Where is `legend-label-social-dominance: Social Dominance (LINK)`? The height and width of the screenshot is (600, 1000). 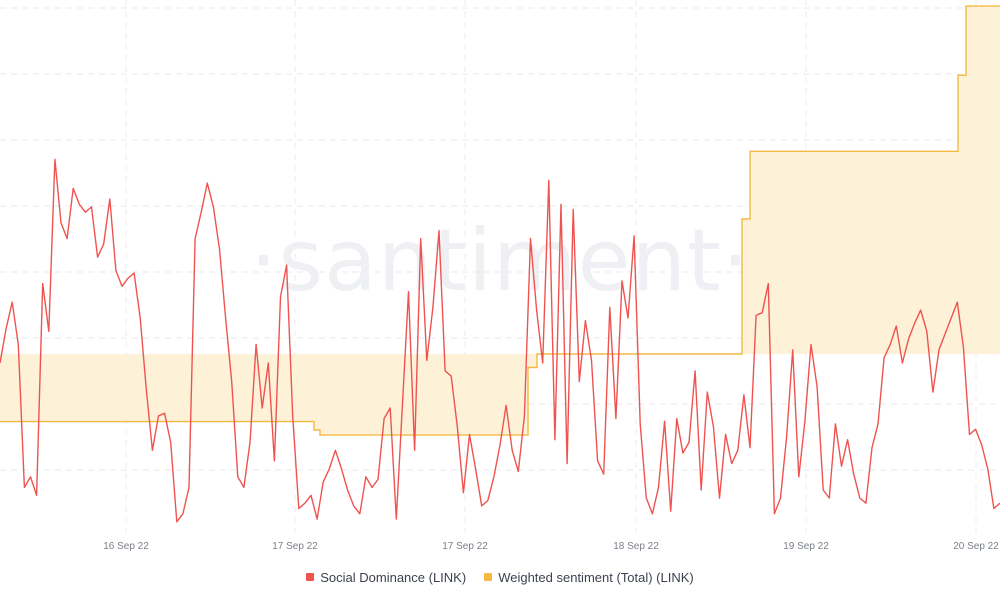
legend-label-social-dominance: Social Dominance (LINK) is located at coordinates (393, 577).